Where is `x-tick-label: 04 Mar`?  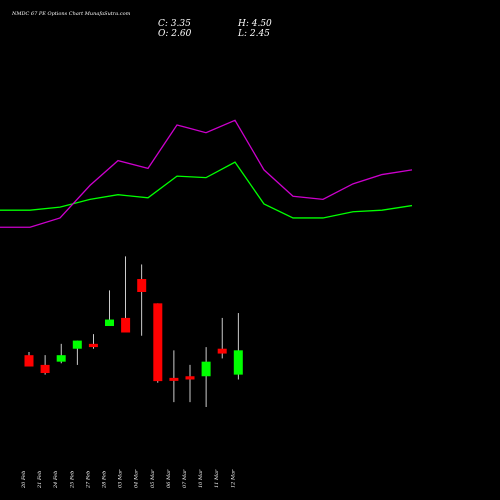 x-tick-label: 04 Mar is located at coordinates (137, 478).